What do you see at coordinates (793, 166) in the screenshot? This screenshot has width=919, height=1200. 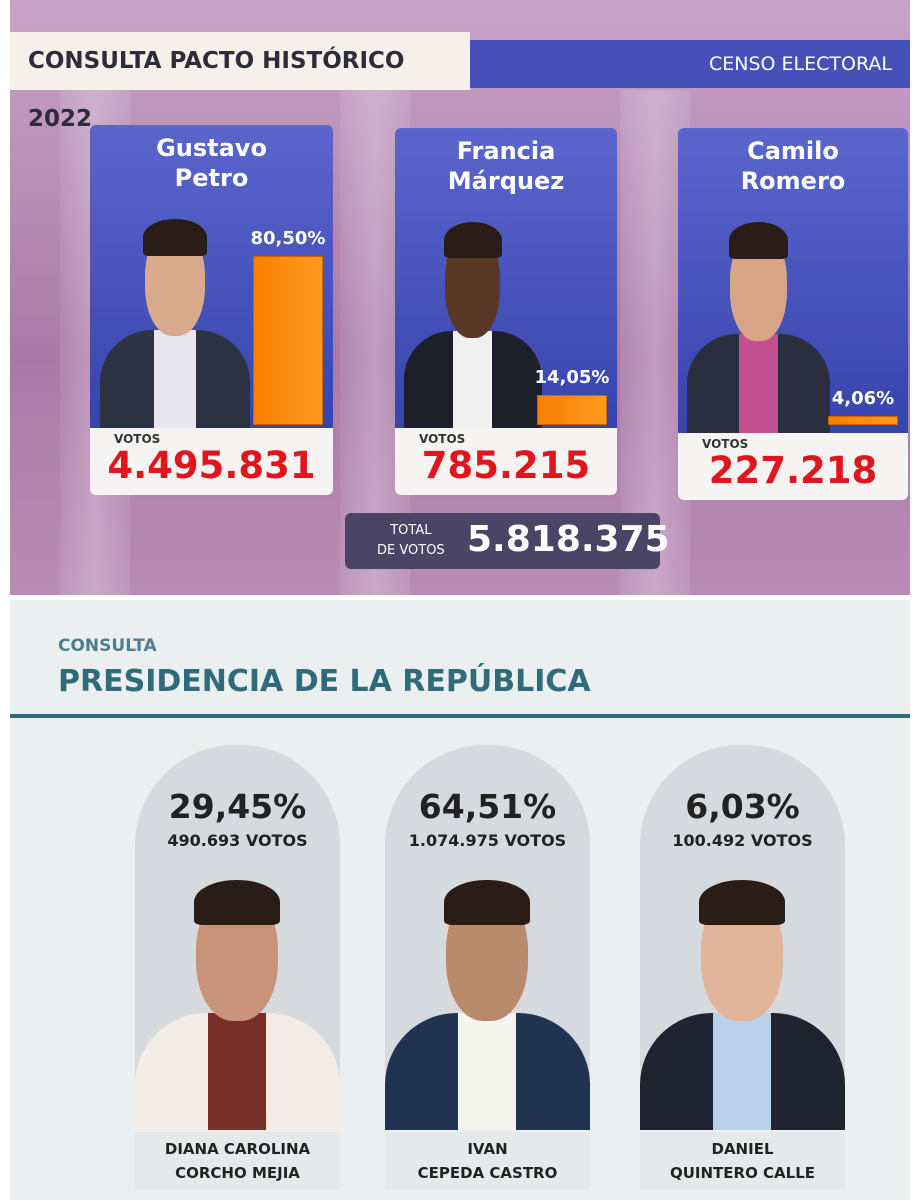 I see `candidate-name: Camilo Romero` at bounding box center [793, 166].